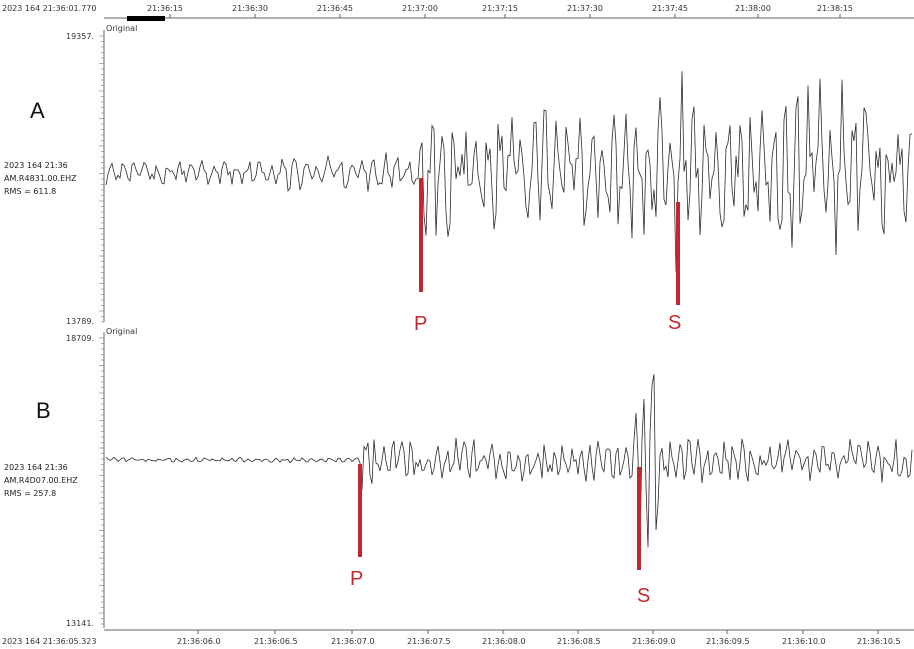 This screenshot has height=649, width=914. What do you see at coordinates (30, 191) in the screenshot?
I see `panel-a-rms: RMS = 611.8` at bounding box center [30, 191].